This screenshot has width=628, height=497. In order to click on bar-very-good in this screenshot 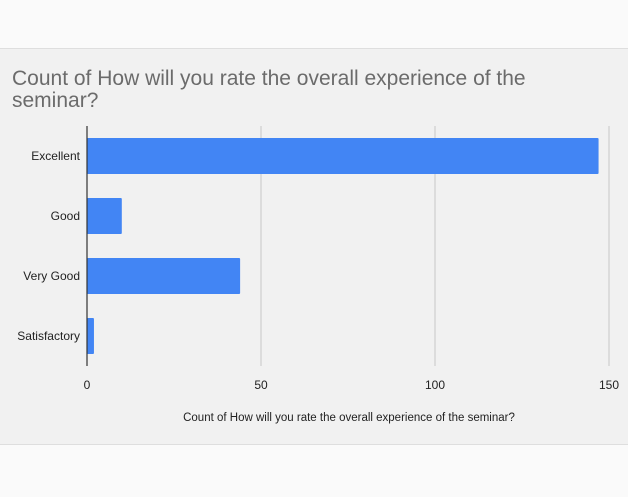, I will do `click(164, 276)`.